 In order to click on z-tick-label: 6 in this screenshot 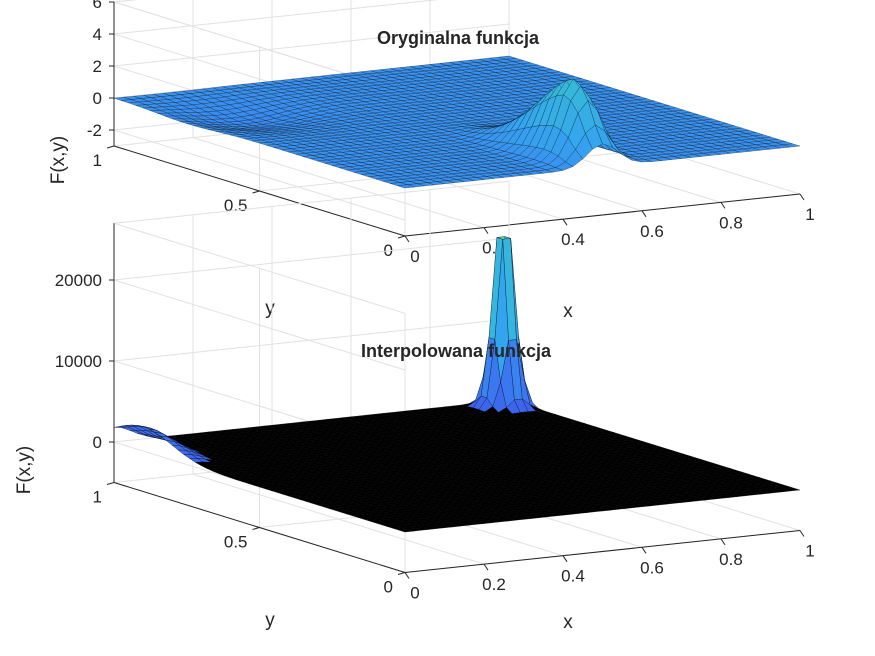, I will do `click(97, 6)`.